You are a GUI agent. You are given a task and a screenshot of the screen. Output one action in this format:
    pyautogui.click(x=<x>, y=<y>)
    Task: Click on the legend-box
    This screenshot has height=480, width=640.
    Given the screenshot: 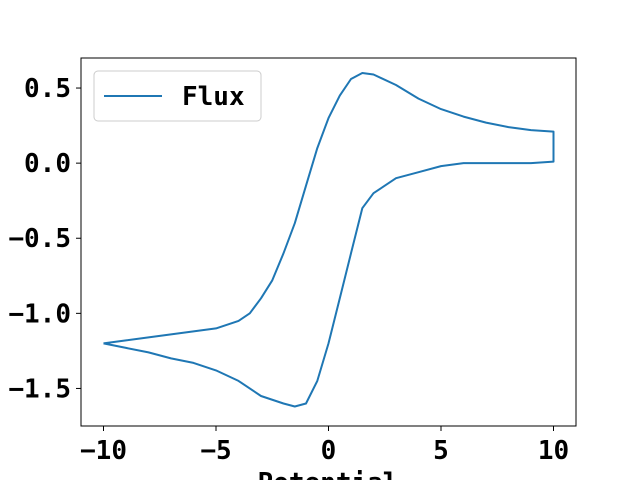 What is the action you would take?
    pyautogui.click(x=177, y=96)
    